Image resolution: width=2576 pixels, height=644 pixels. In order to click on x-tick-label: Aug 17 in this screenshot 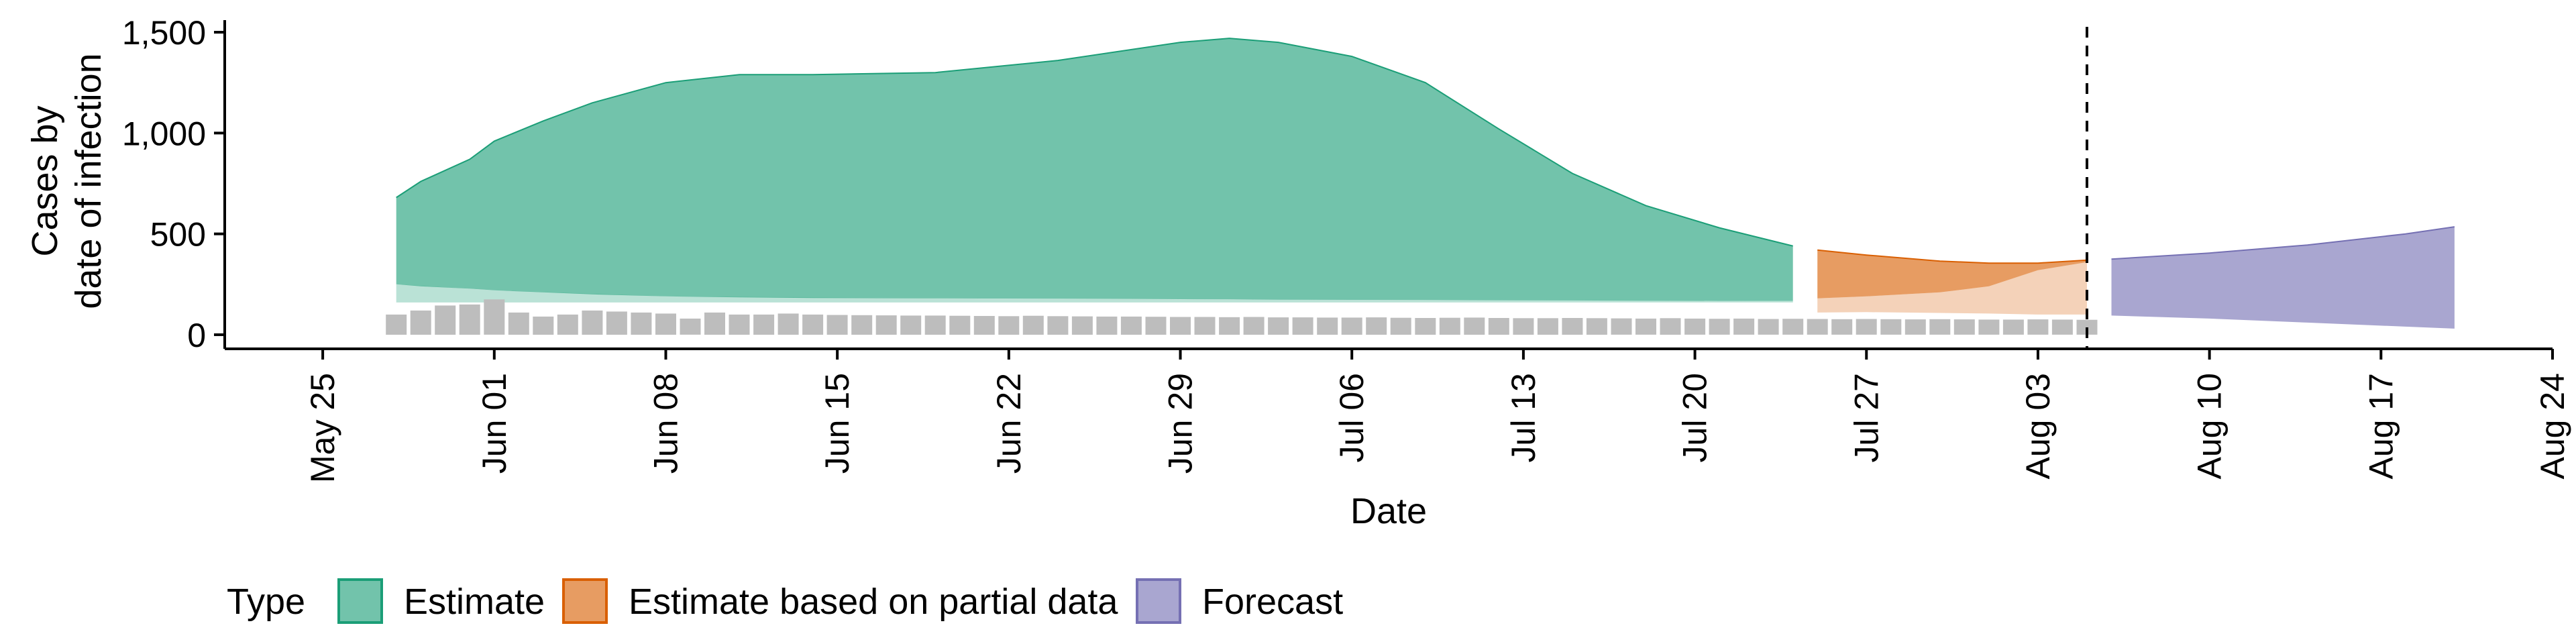, I will do `click(2381, 426)`.